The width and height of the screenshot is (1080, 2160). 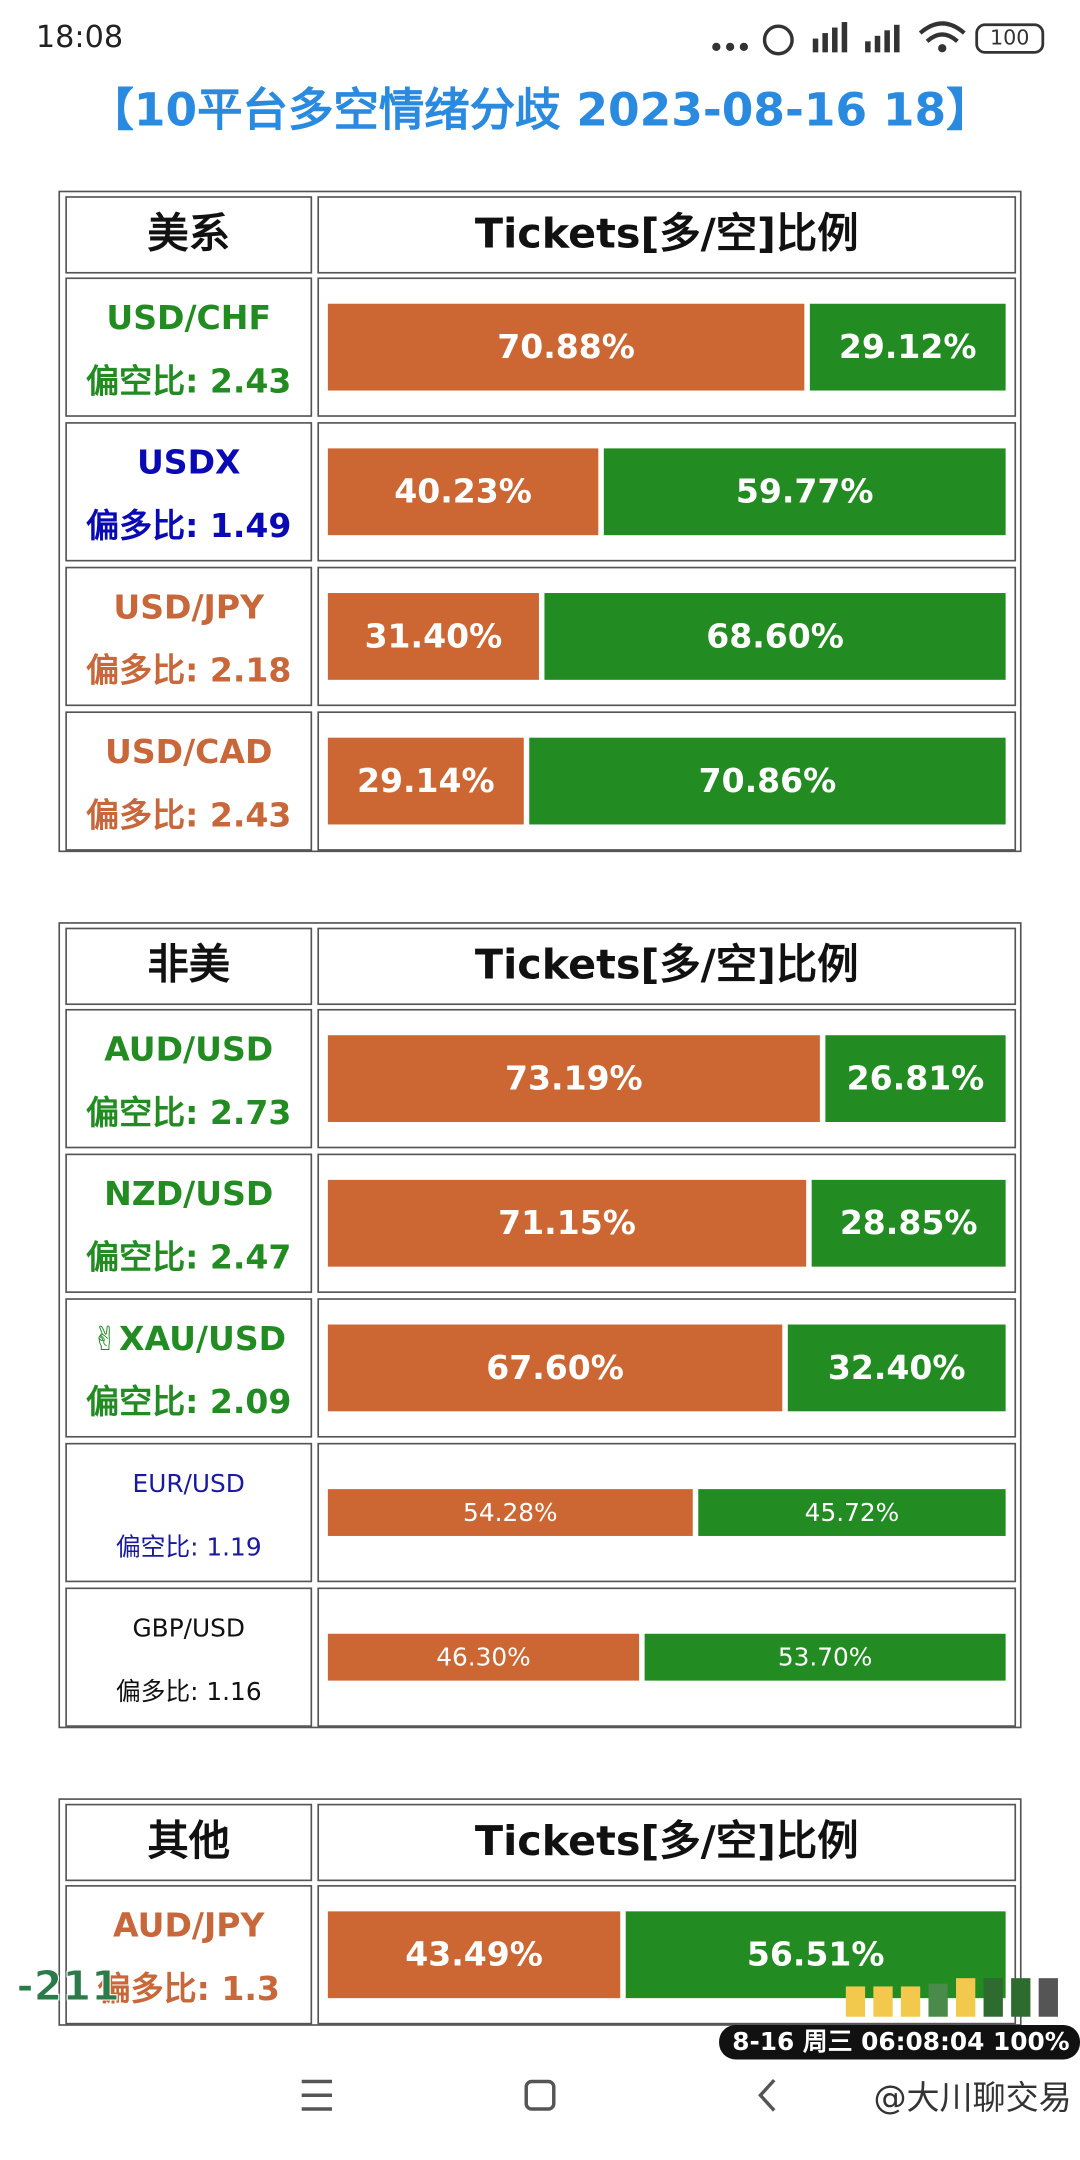 What do you see at coordinates (878, 38) in the screenshot?
I see `status-icons` at bounding box center [878, 38].